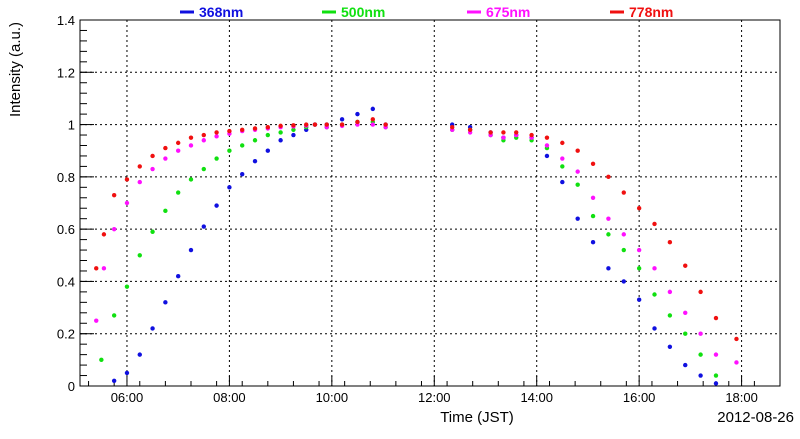 Image resolution: width=800 pixels, height=439 pixels. I want to click on y-tick-label: 1, so click(71, 125).